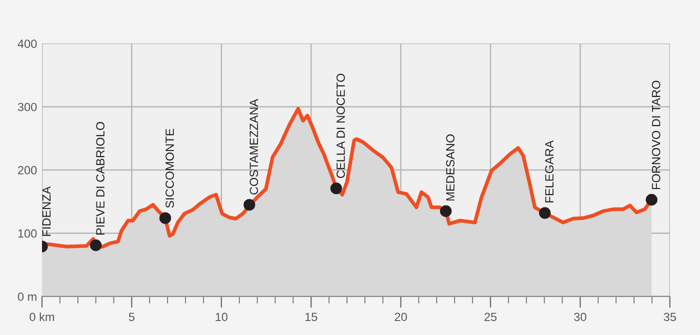  Describe the element at coordinates (27, 44) in the screenshot. I see `y-tick-label: 400` at that location.